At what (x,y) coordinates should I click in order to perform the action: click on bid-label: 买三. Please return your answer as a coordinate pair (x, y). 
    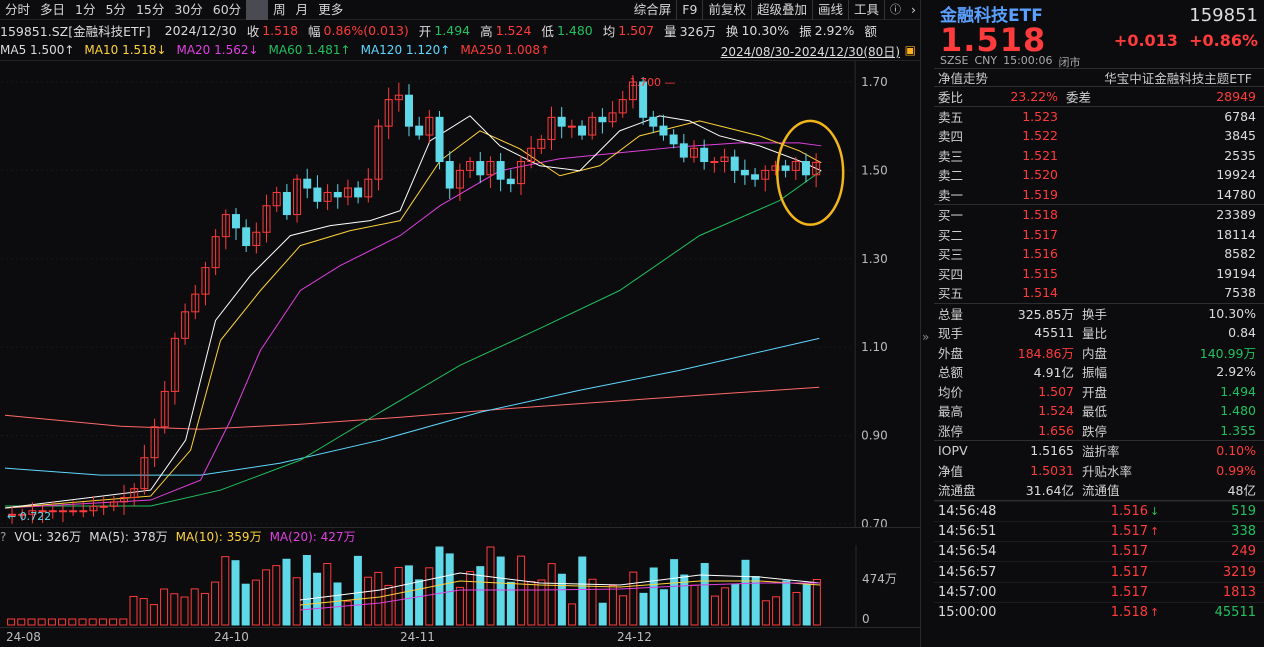
    Looking at the image, I should click on (951, 255).